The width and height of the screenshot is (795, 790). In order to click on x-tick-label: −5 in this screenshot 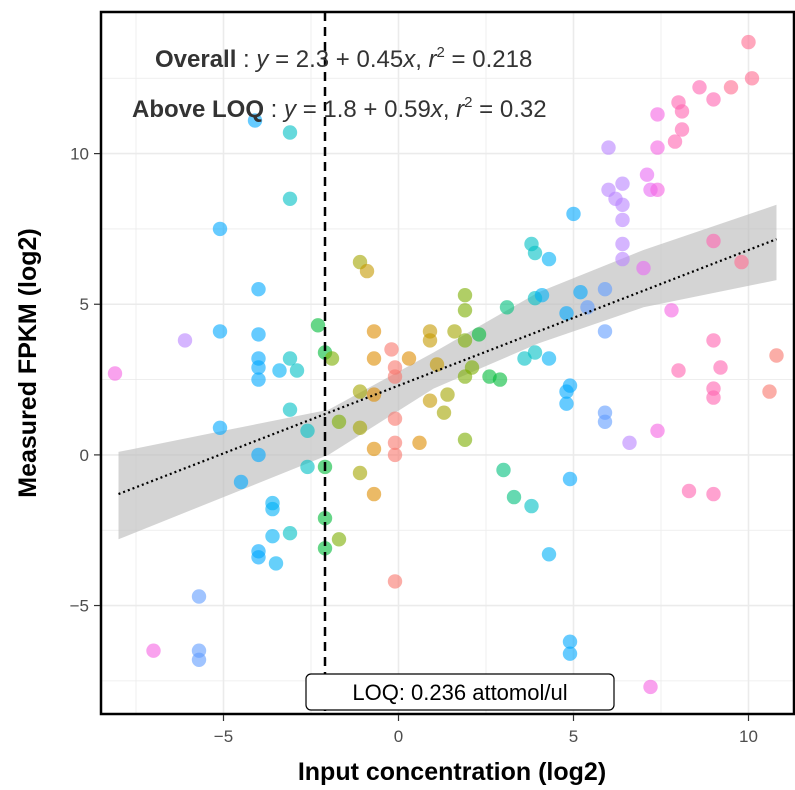, I will do `click(223, 736)`.